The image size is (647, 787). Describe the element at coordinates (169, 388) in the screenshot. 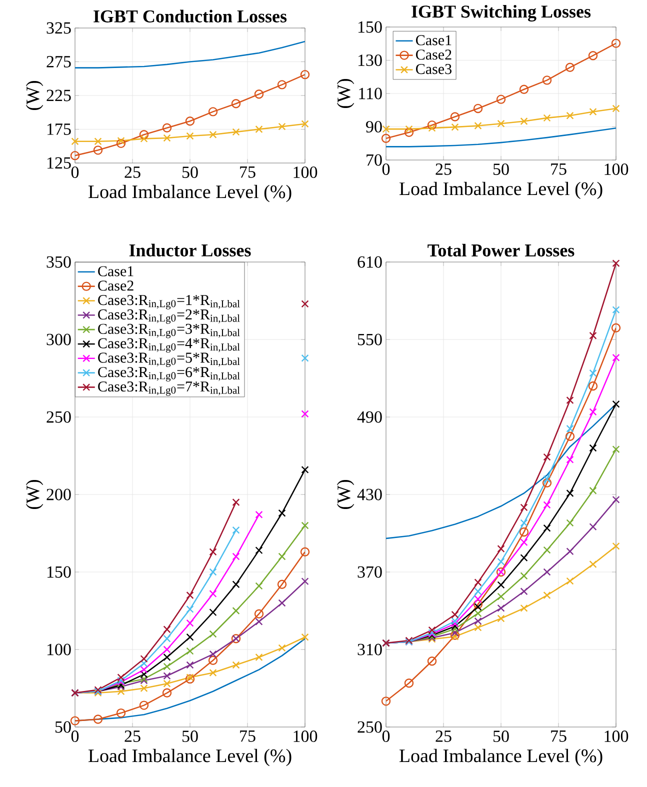

I see `legend-label: Case3:R$_{in,Lg0}$=7*R$_{in,Lbal}$` at that location.